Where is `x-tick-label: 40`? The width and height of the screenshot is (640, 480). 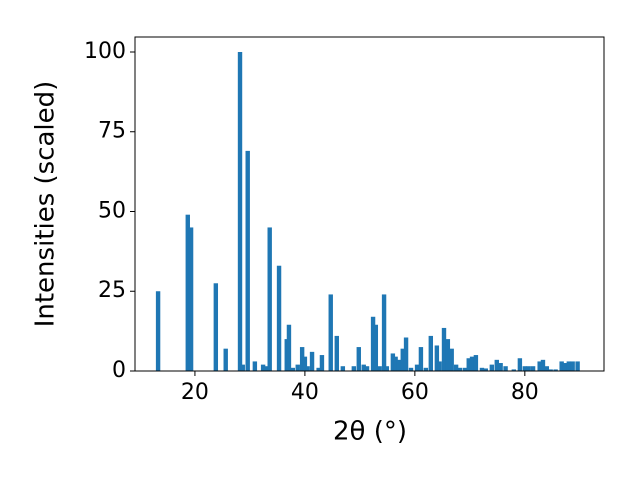 x-tick-label: 40 is located at coordinates (305, 392).